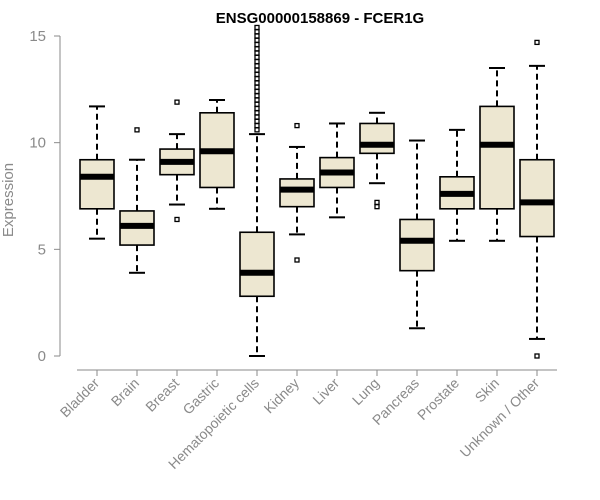 The image size is (600, 500). I want to click on x-tick-label: Bladder, so click(80, 398).